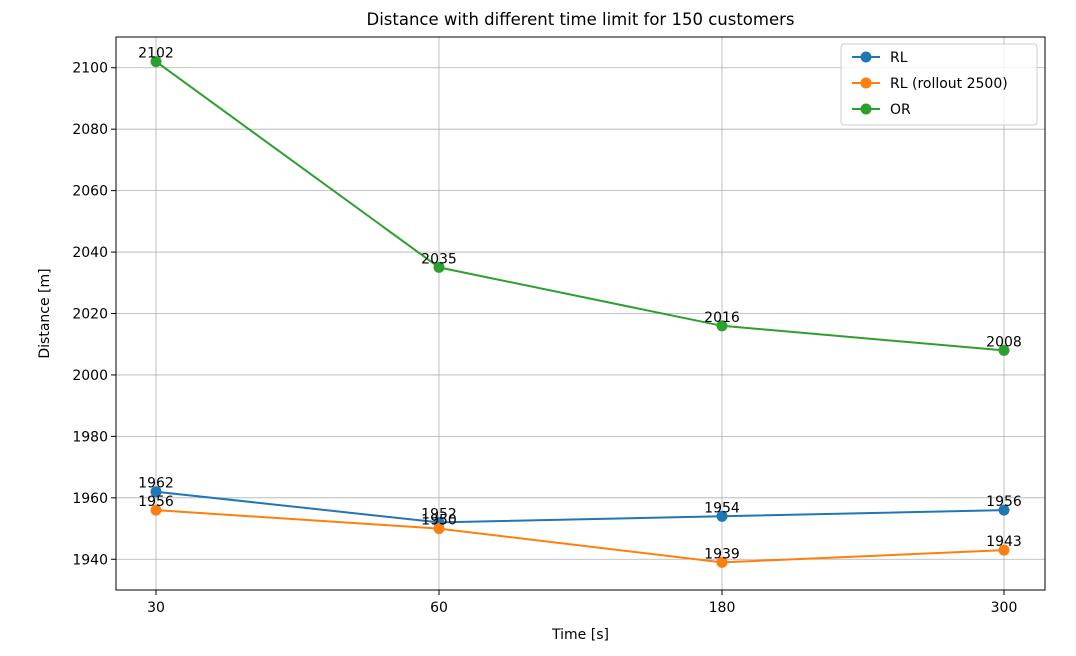 This screenshot has height=656, width=1076. What do you see at coordinates (90, 130) in the screenshot?
I see `y-tick-label: 2080` at bounding box center [90, 130].